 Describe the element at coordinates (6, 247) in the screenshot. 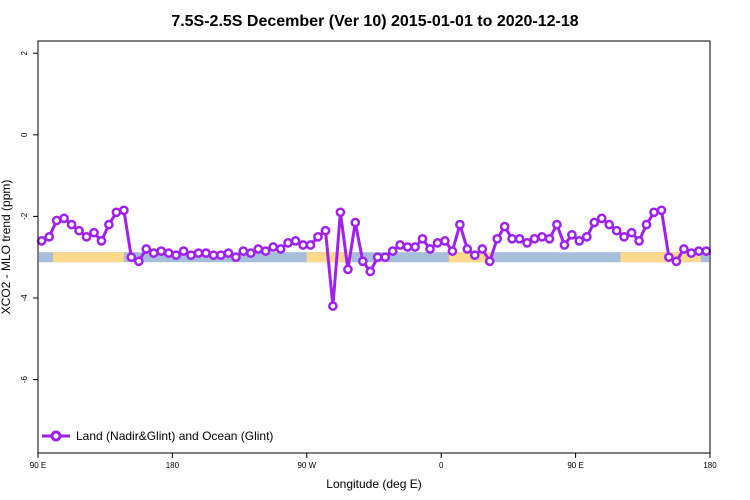

I see `y-axis-label: XCO2 - MLO trend (ppm)` at that location.